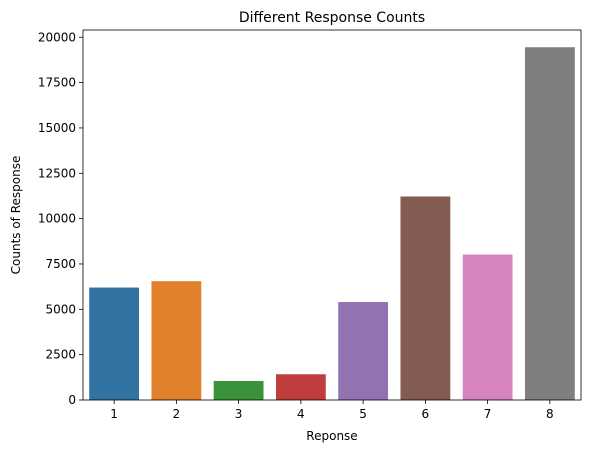  I want to click on x-tick-label: 1, so click(114, 414).